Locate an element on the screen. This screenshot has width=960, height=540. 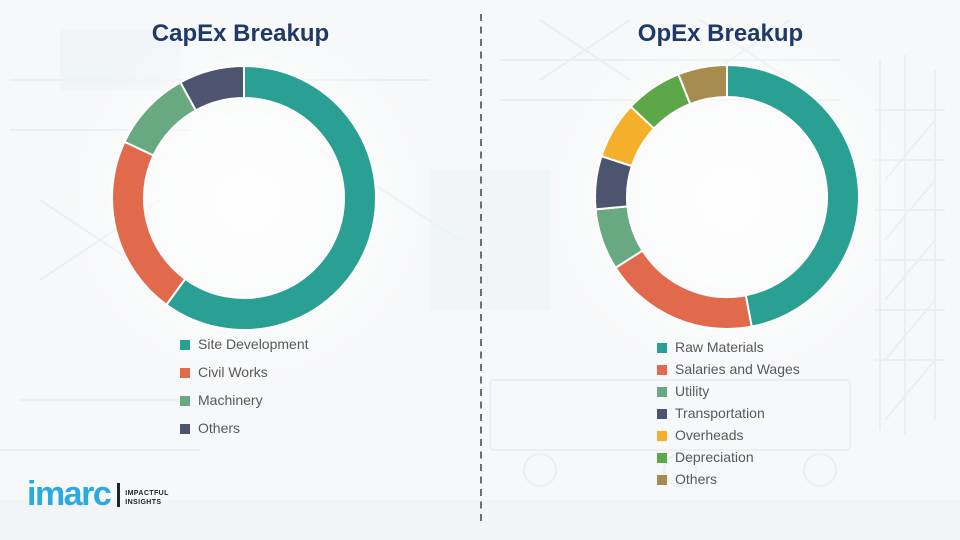
legend-item-civil-works: Civil Works is located at coordinates (244, 372).